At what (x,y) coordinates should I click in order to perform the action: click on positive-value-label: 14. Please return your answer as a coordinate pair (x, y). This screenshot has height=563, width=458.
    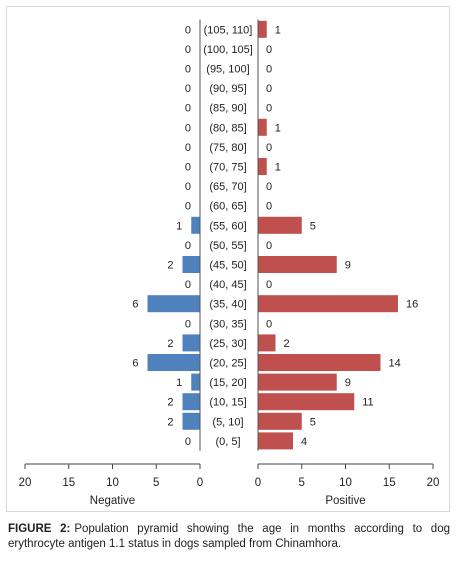
    Looking at the image, I should click on (395, 364).